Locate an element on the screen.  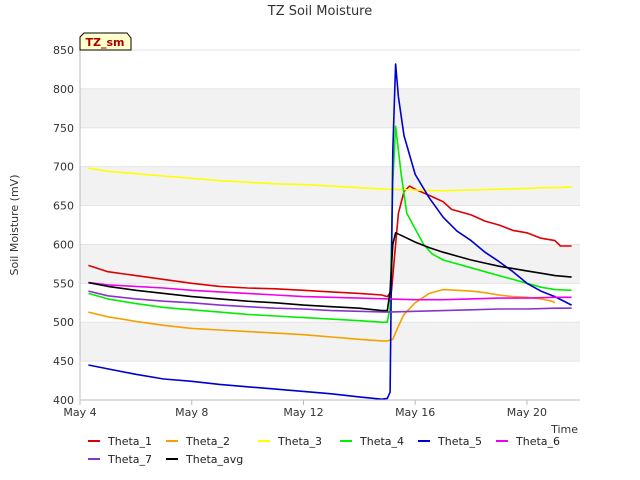
legend-label: Theta_1 is located at coordinates (129, 441).